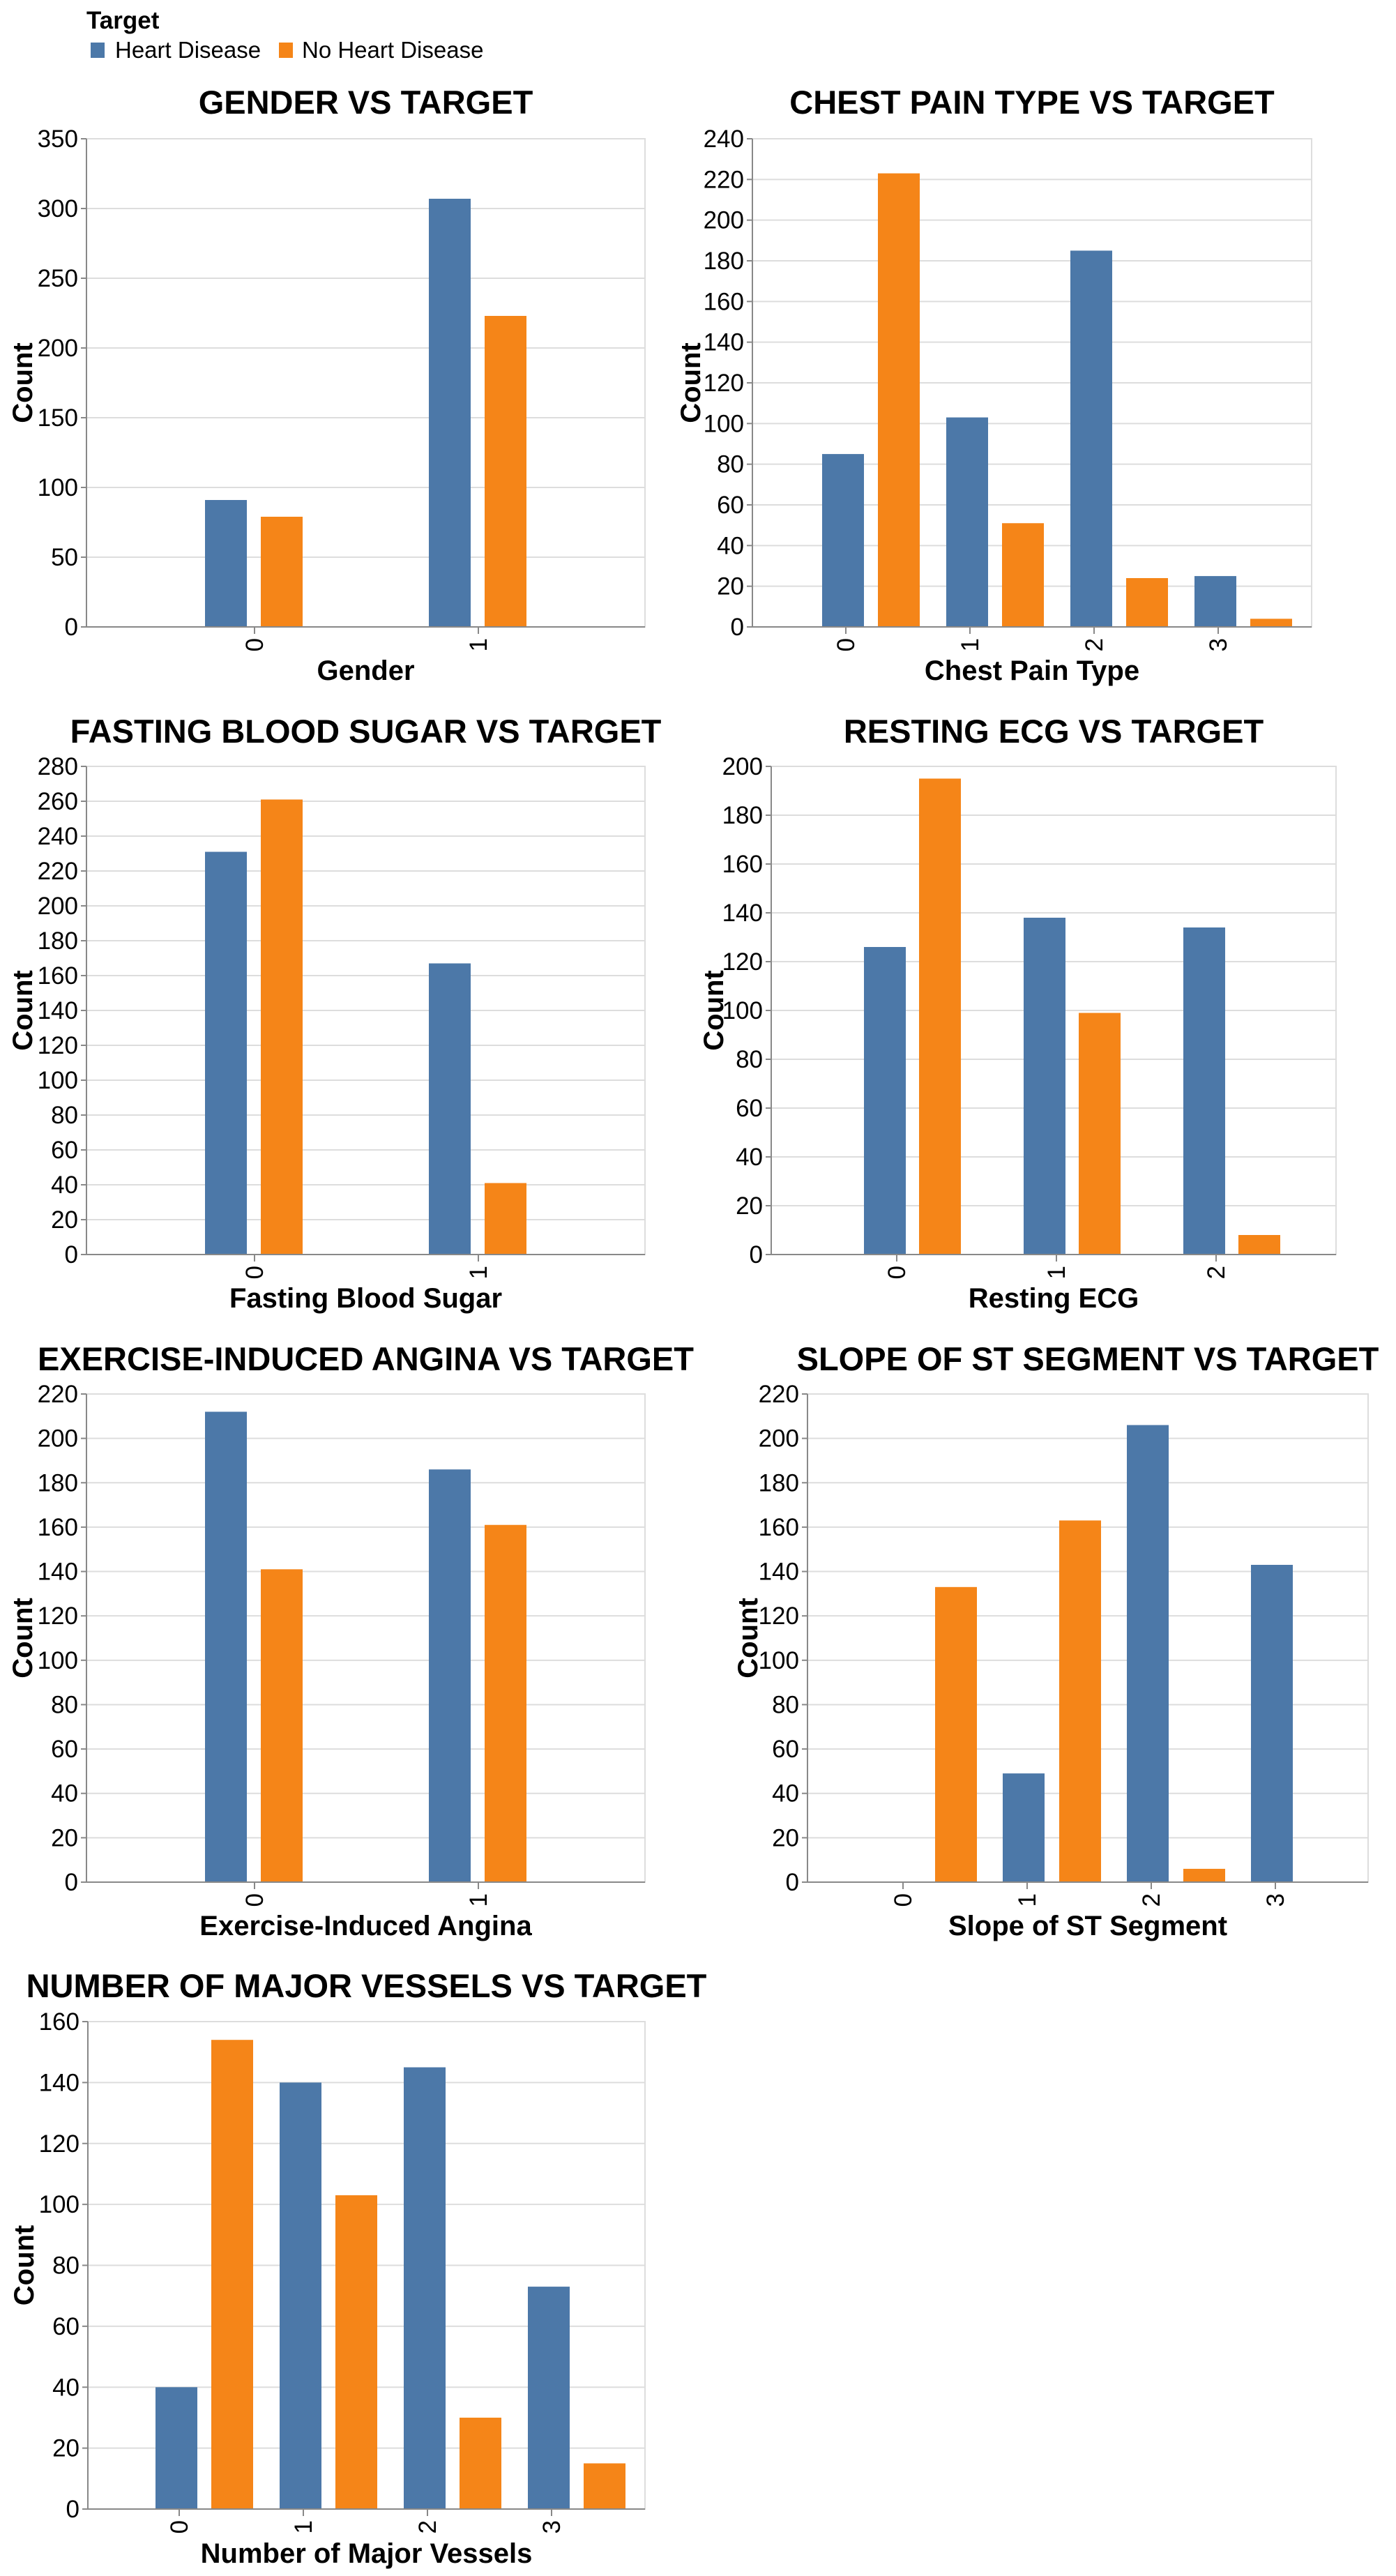  What do you see at coordinates (58, 766) in the screenshot?
I see `y-tick-label: 280` at bounding box center [58, 766].